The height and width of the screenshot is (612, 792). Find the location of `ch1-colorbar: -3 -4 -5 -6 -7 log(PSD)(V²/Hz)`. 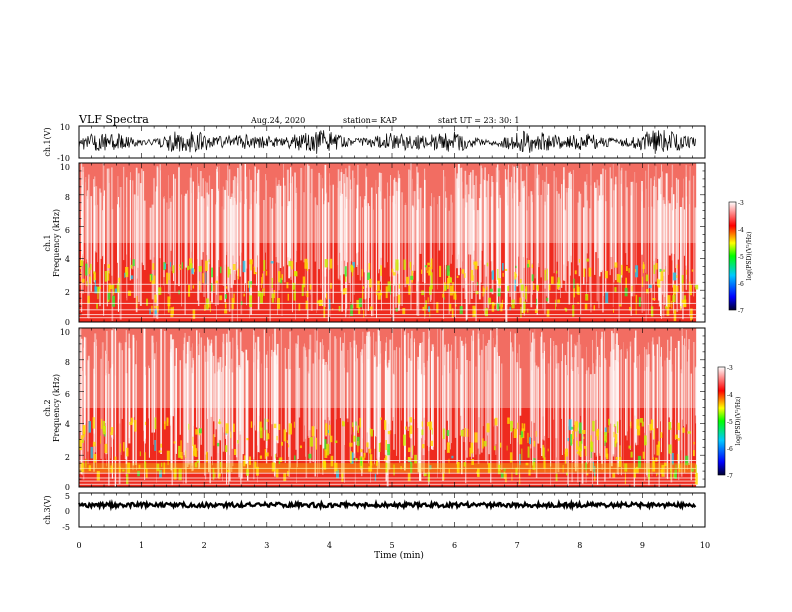

ch1-colorbar: -3 -4 -5 -6 -7 log(PSD)(V²/Hz) is located at coordinates (740, 257).